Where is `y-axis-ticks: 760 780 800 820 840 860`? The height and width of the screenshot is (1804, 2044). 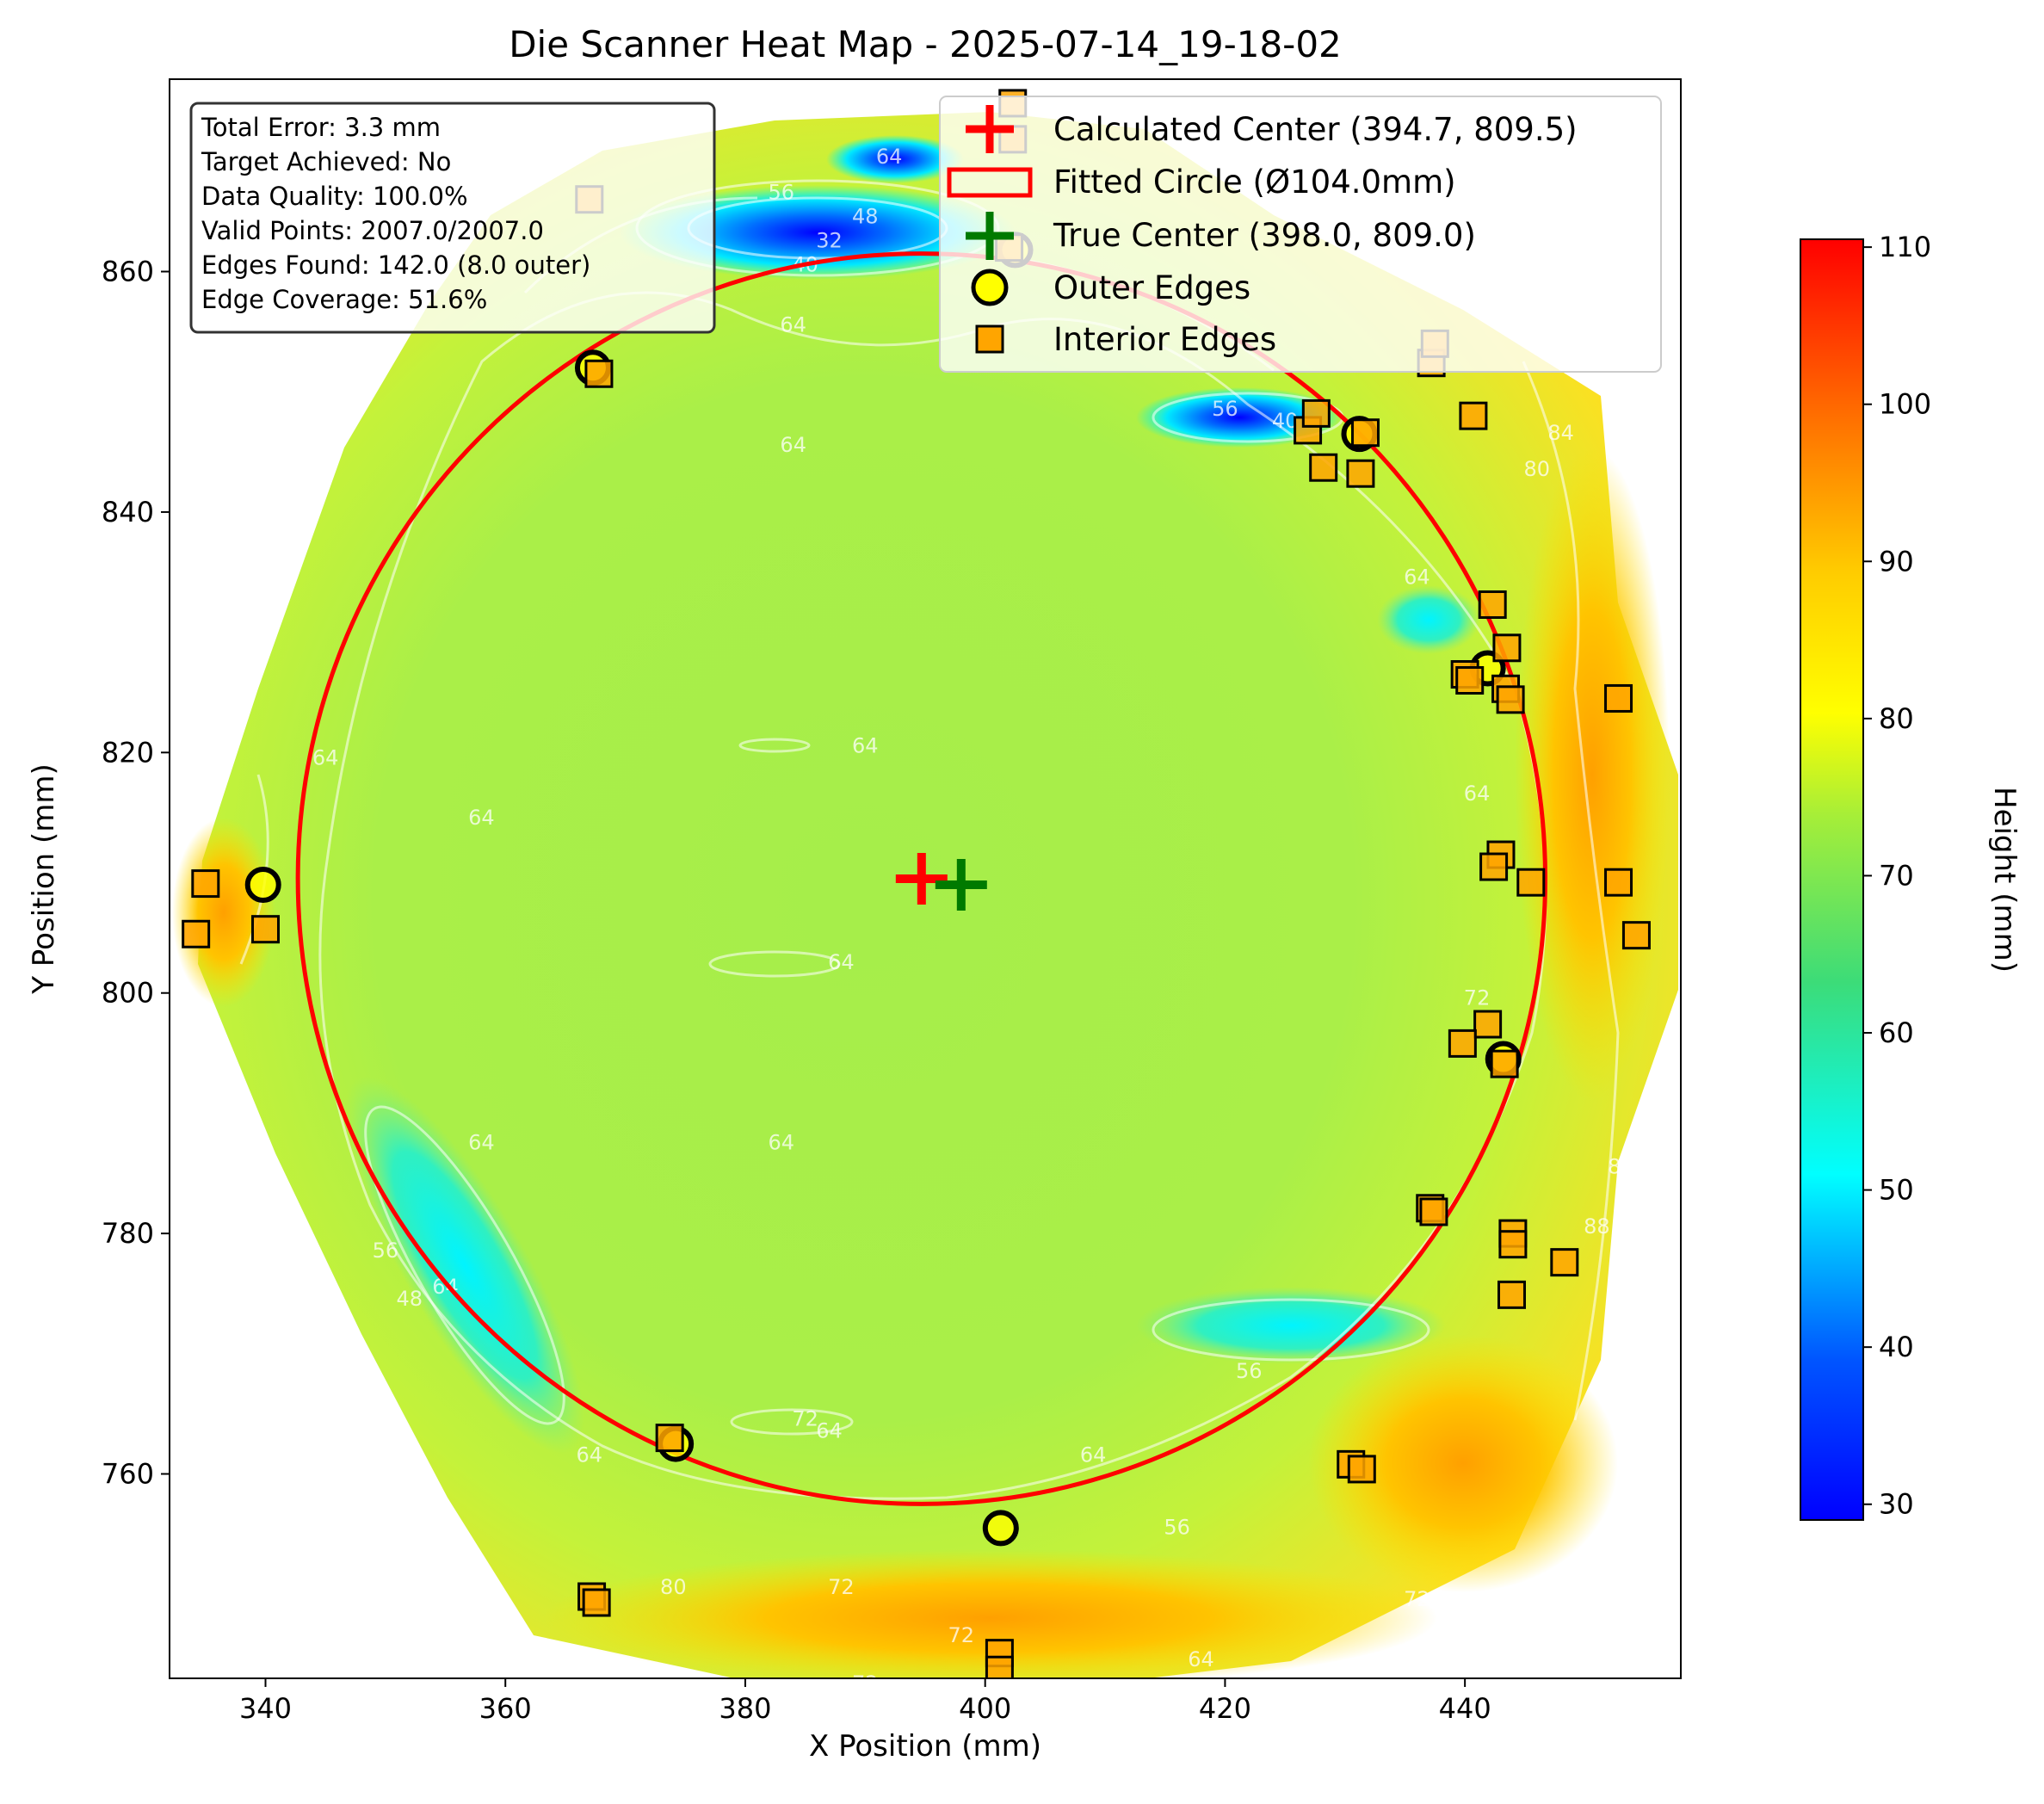 y-axis-ticks: 760 780 800 820 840 860 is located at coordinates (136, 873).